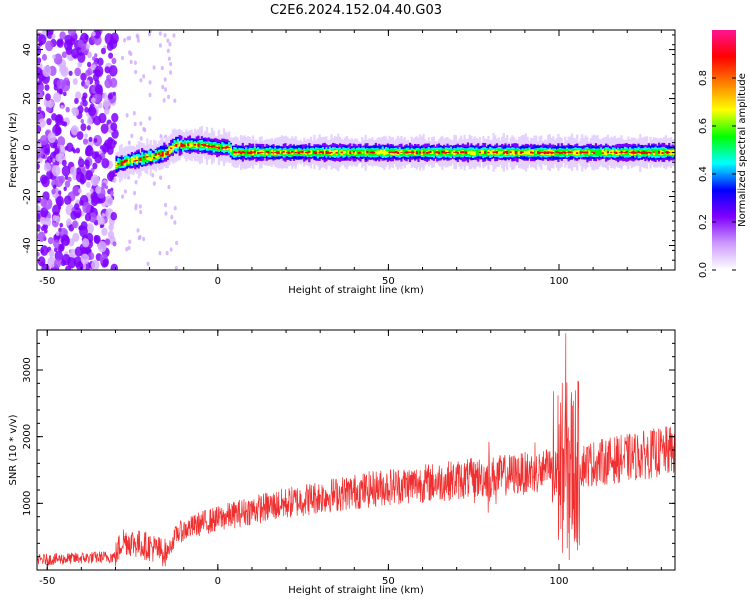  Describe the element at coordinates (27, 147) in the screenshot. I see `spectrogram-ytick-label: 0` at that location.